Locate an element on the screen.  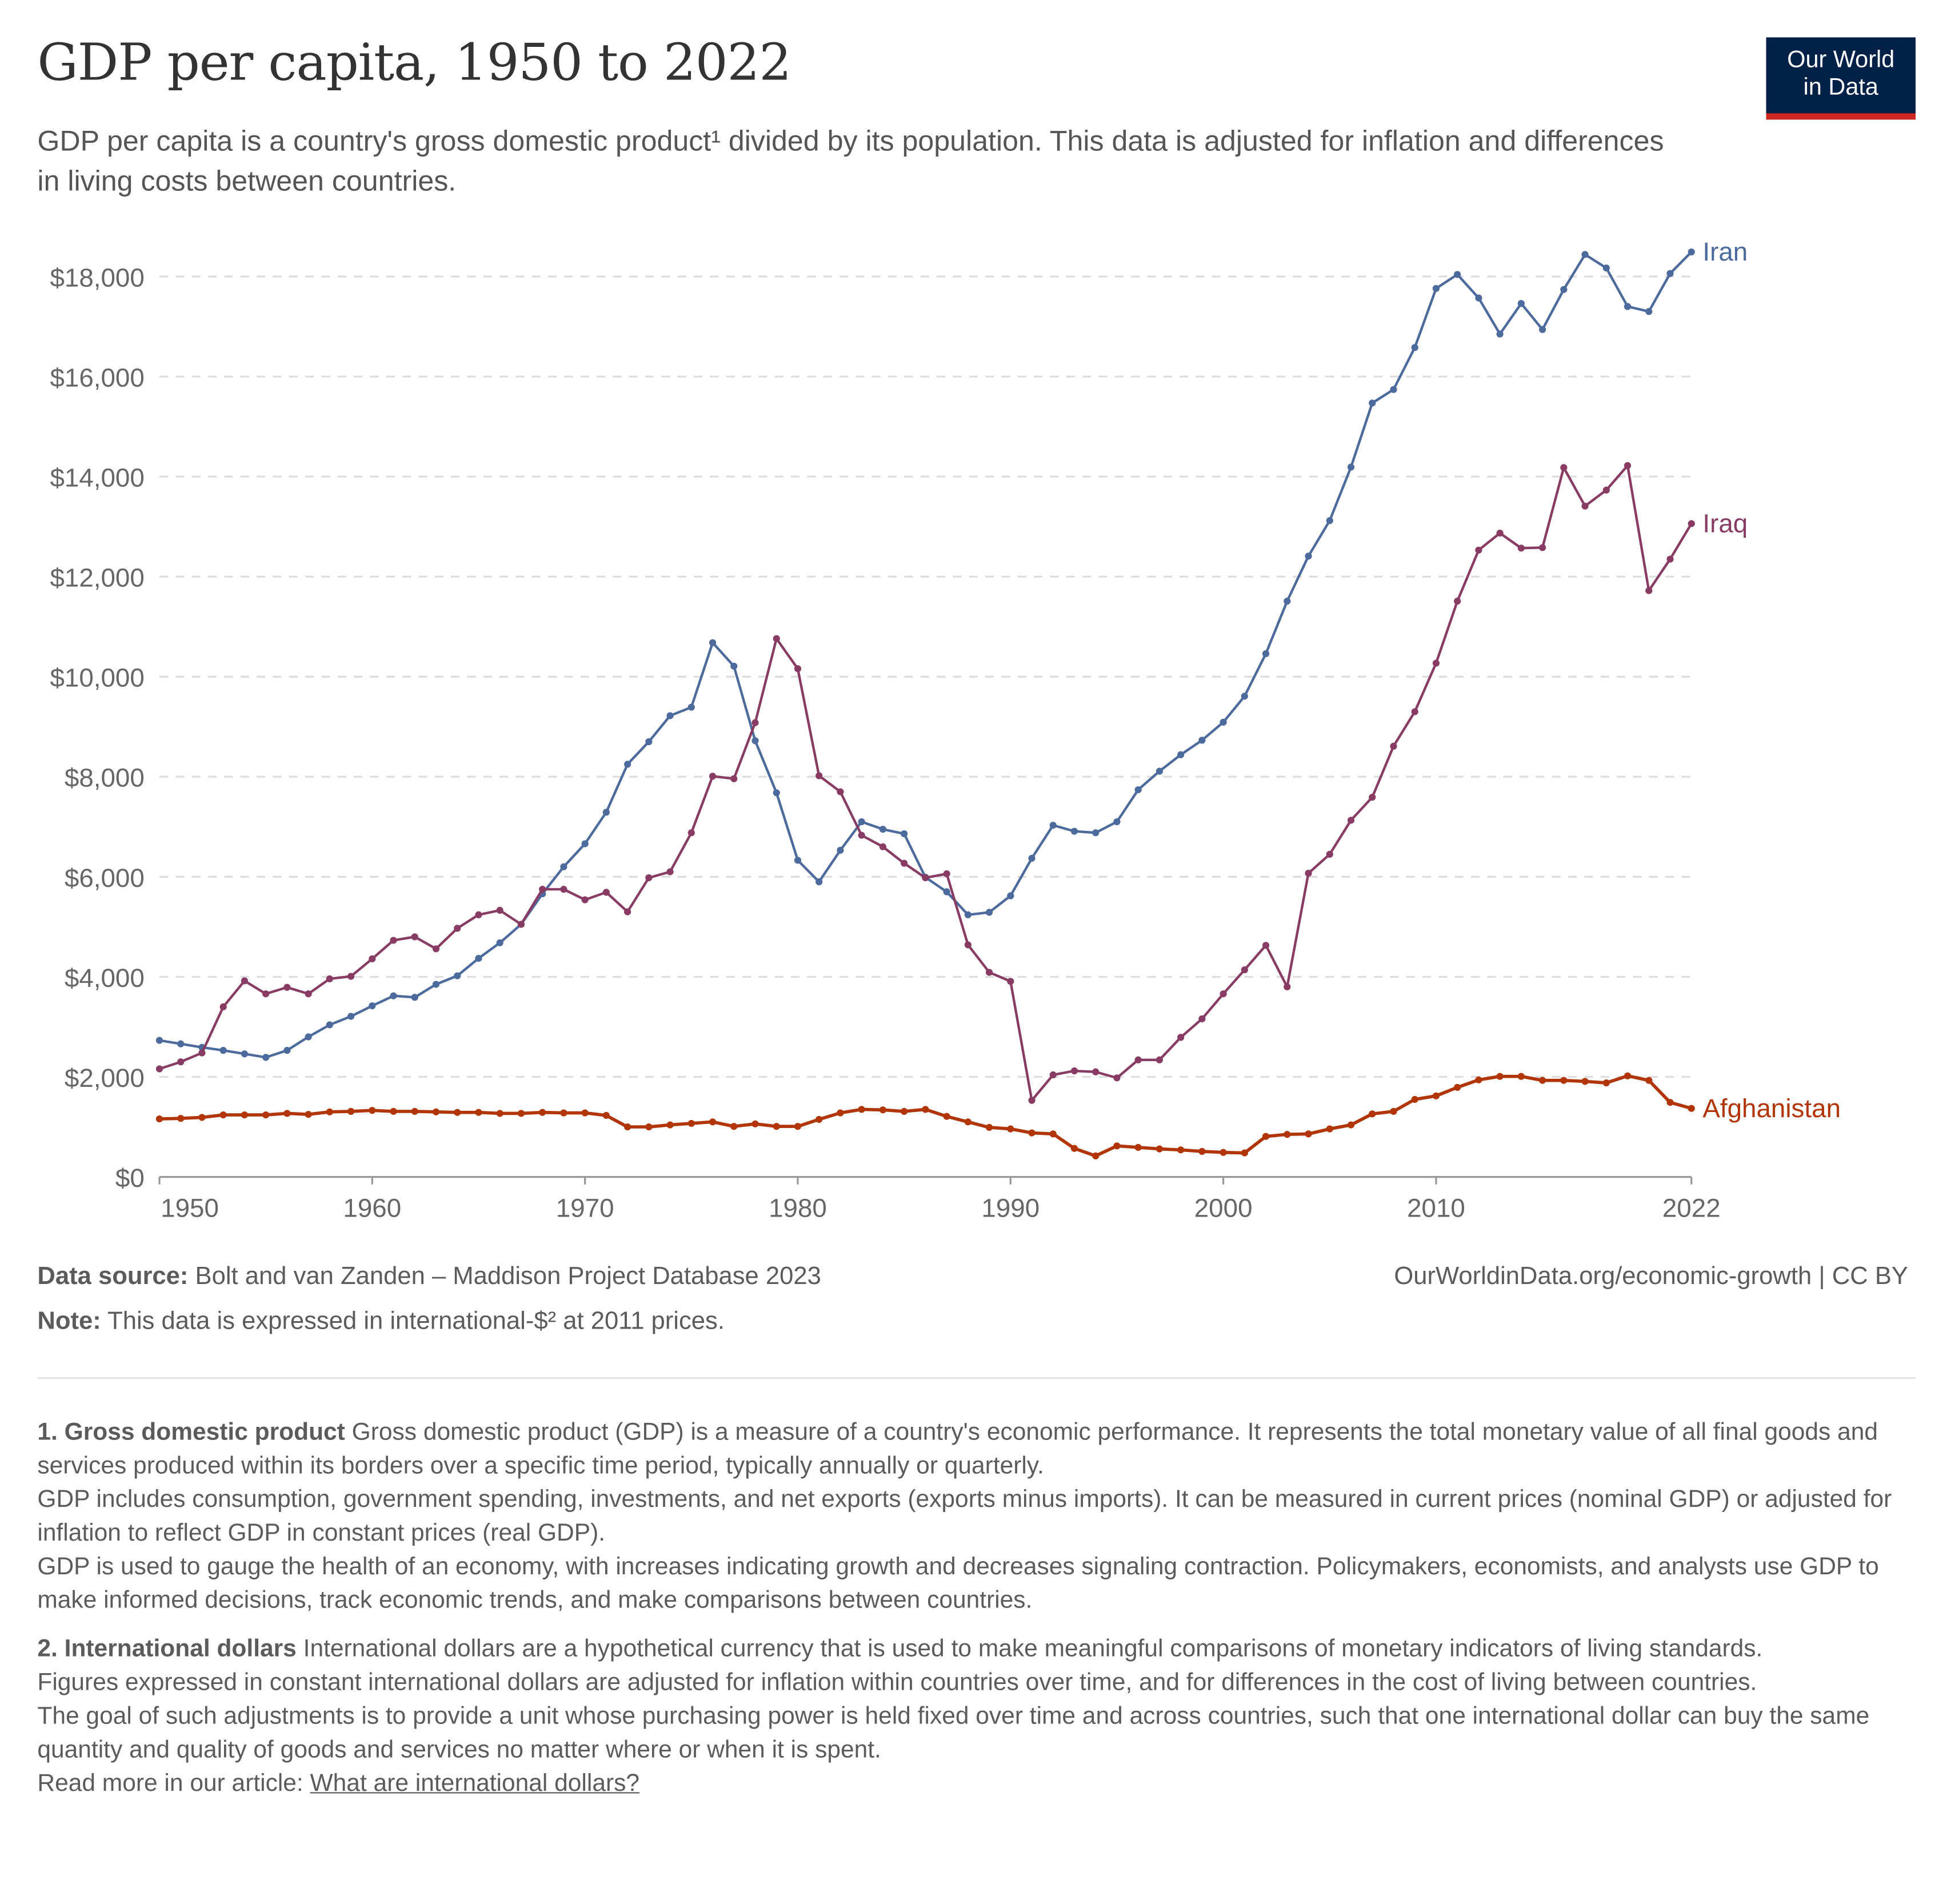
data-point-iran-1971 is located at coordinates (606, 812).